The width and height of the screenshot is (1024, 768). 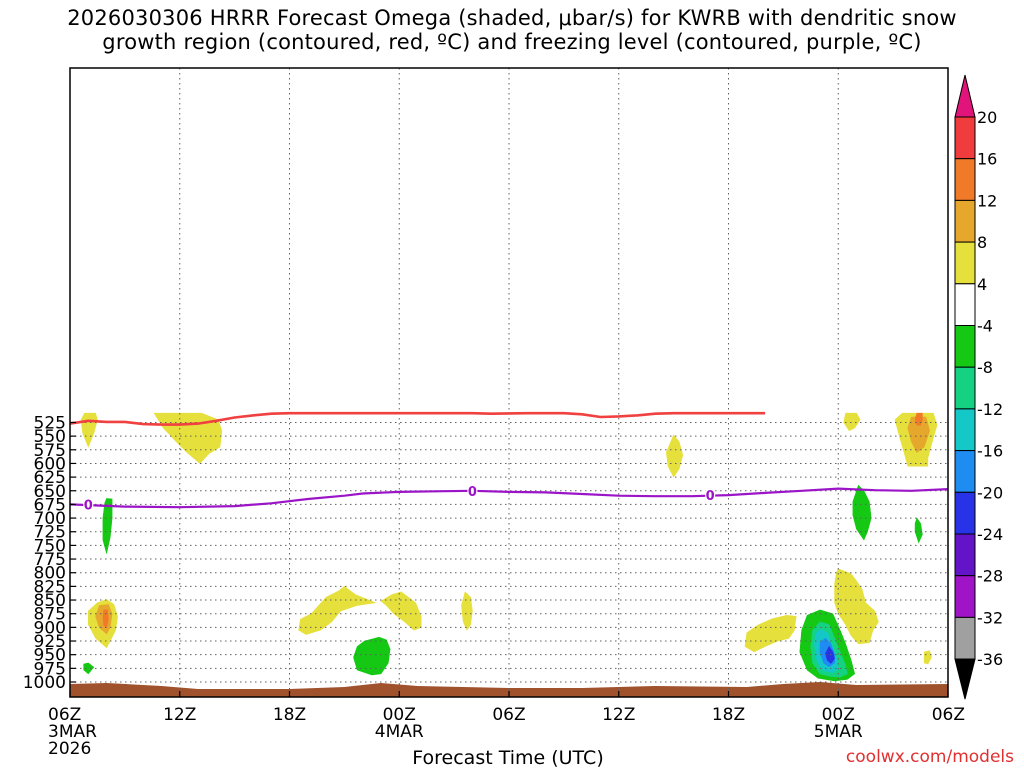 I want to click on colorbar-label-11: -28, so click(x=990, y=576).